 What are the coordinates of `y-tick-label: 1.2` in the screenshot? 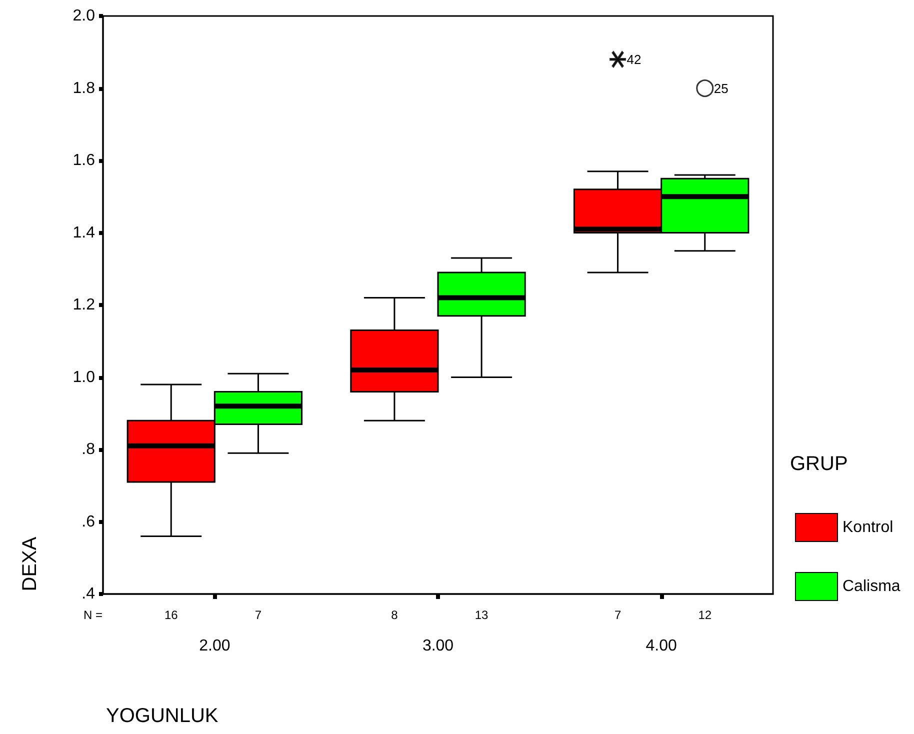 It's located at (84, 305).